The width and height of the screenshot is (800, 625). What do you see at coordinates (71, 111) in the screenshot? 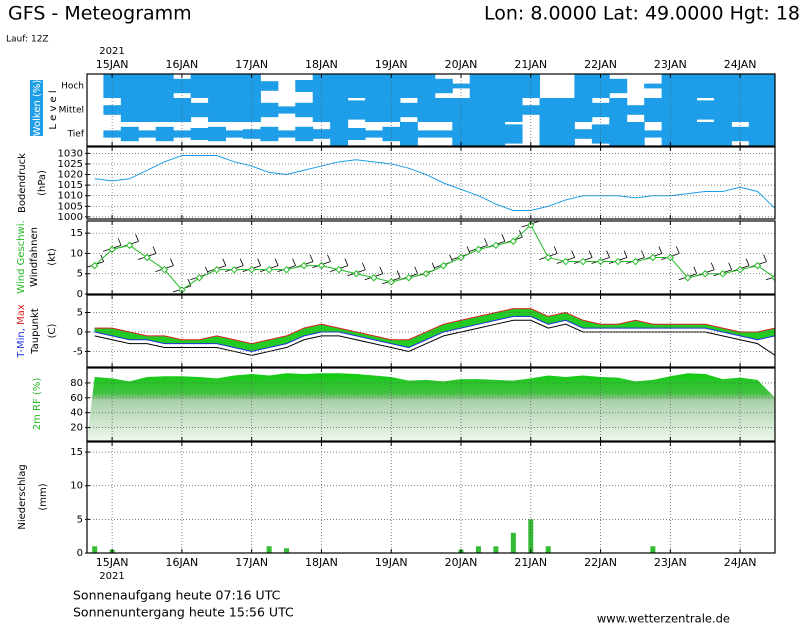
I see `level-label: Mittel` at bounding box center [71, 111].